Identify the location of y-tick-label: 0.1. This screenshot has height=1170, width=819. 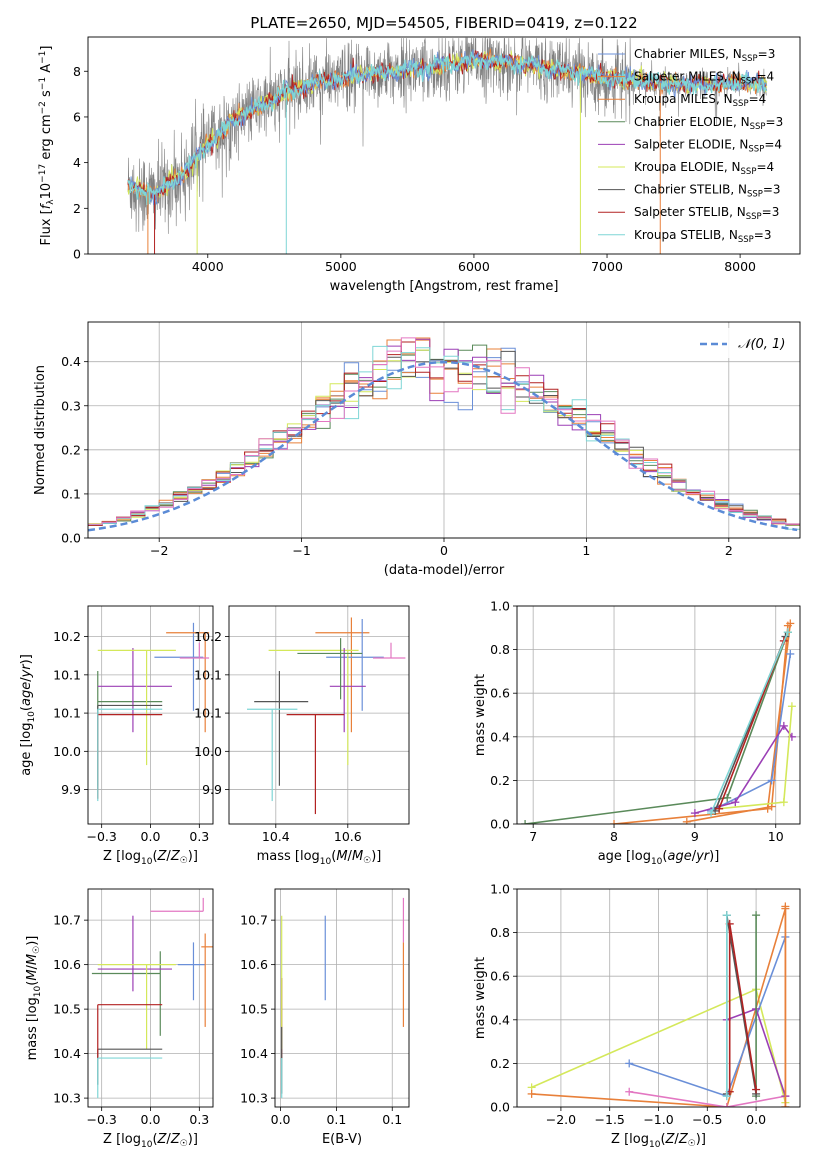
(71, 493).